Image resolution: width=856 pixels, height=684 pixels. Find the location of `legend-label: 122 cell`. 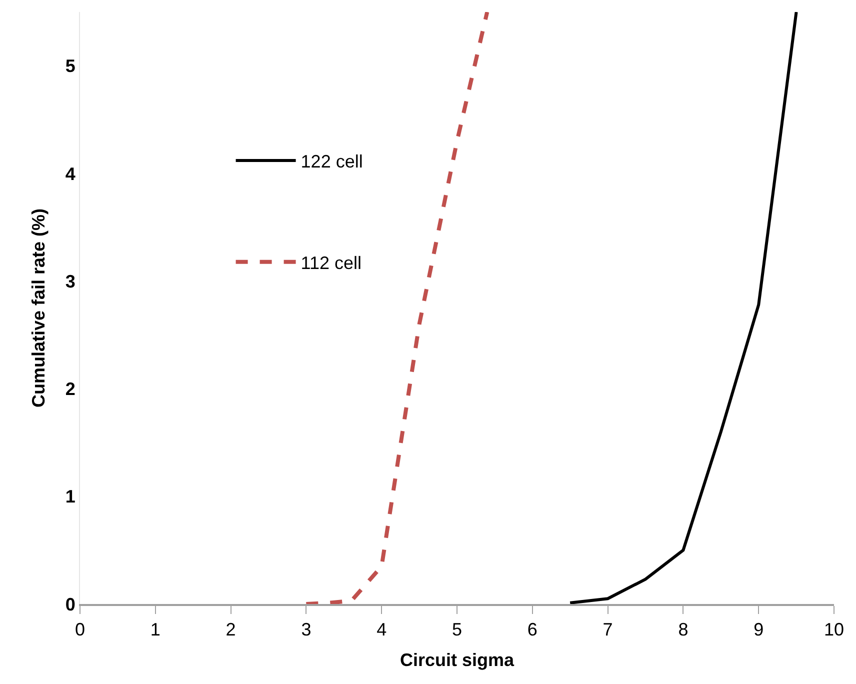

legend-label: 122 cell is located at coordinates (331, 161).